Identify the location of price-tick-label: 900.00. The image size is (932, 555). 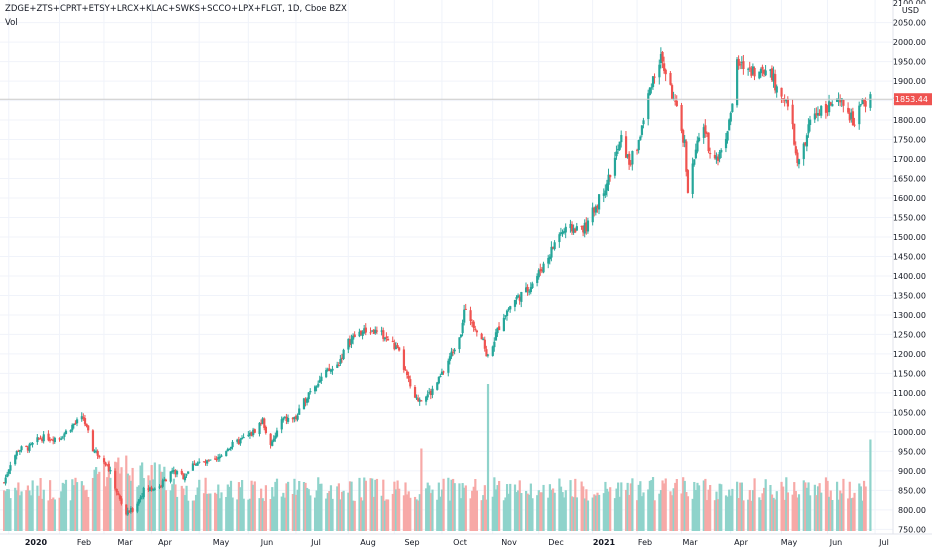
(912, 471).